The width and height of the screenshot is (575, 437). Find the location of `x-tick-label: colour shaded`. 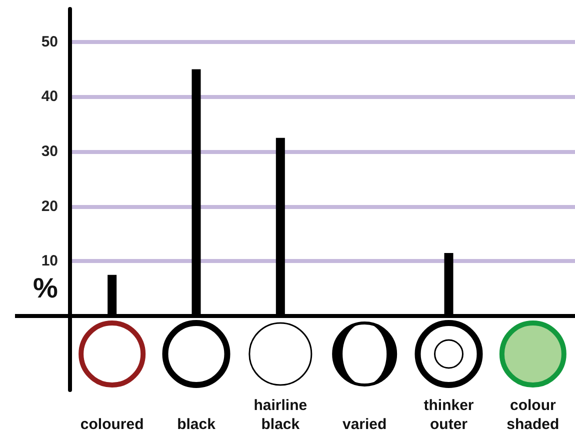

x-tick-label: colour shaded is located at coordinates (533, 415).